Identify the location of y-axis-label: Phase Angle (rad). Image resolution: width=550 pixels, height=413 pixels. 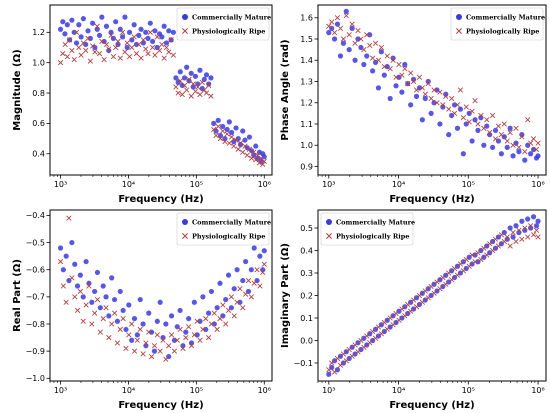
(285, 89).